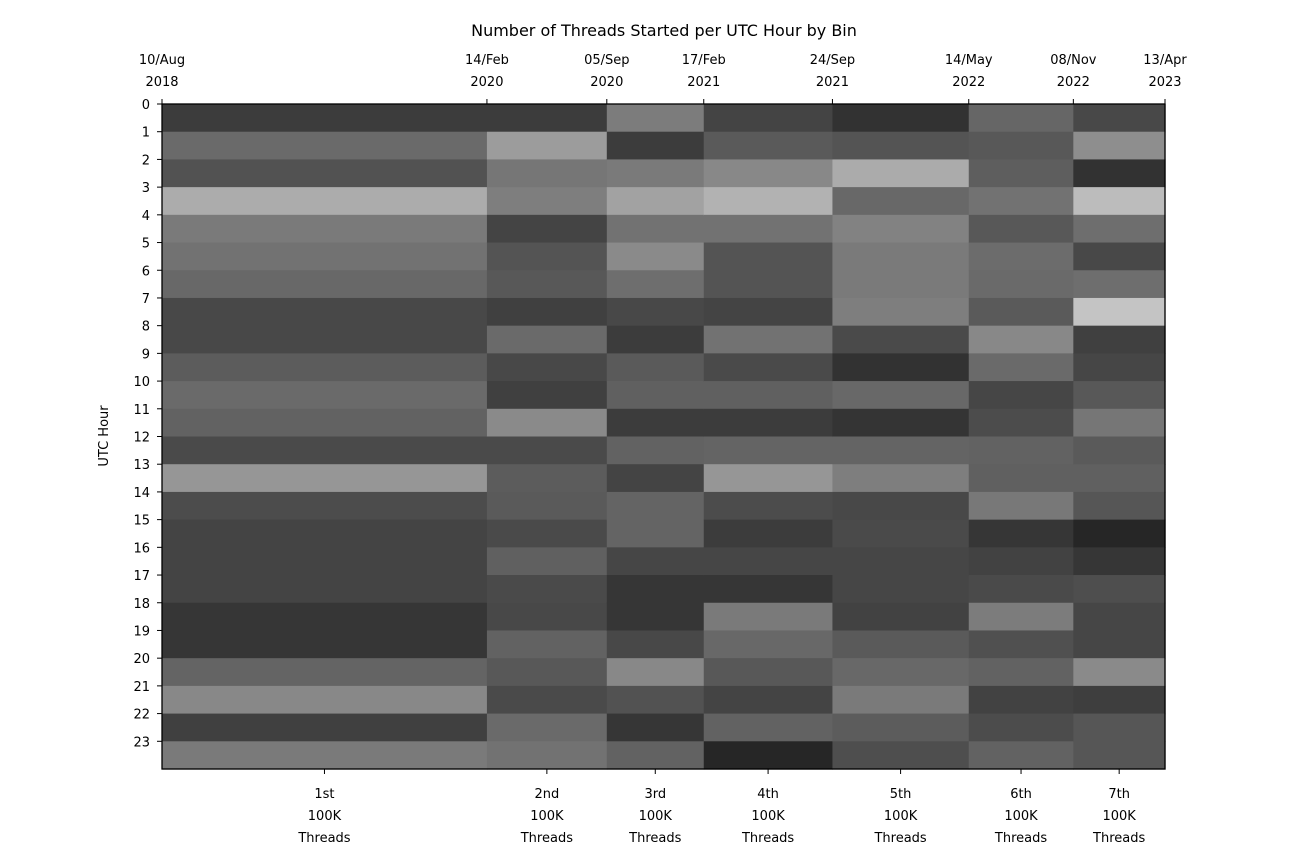 The image size is (1296, 864). I want to click on top-tick-label: 14/Feb 2020, so click(487, 71).